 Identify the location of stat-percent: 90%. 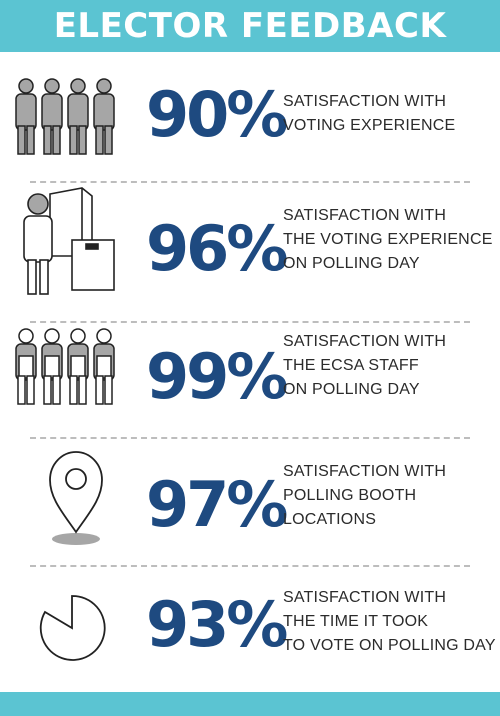
(217, 114).